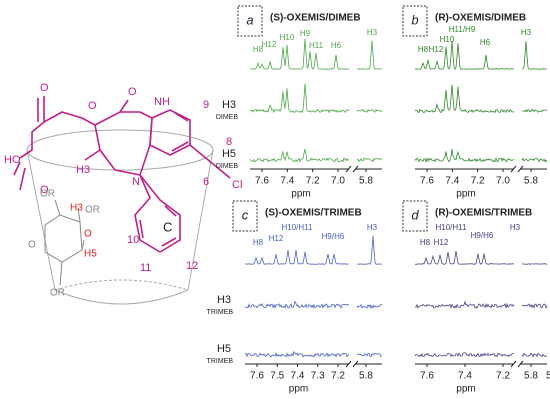 The image size is (550, 399). Describe the element at coordinates (245, 214) in the screenshot. I see `panel-letter: c` at that location.